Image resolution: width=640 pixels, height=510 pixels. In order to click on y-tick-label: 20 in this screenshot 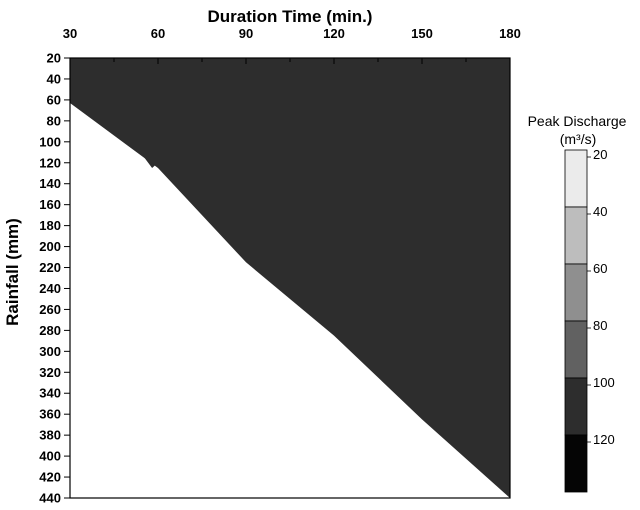, I will do `click(54, 58)`.